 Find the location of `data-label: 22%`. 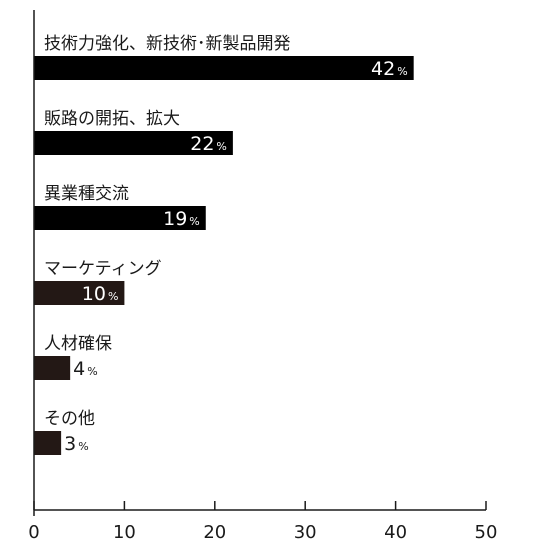

data-label: 22% is located at coordinates (208, 144).